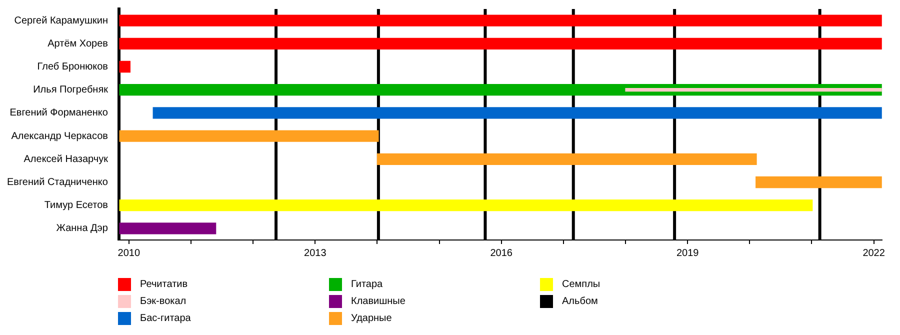 The image size is (900, 335). I want to click on y-tick-label: Илья Погребняк, so click(71, 90).